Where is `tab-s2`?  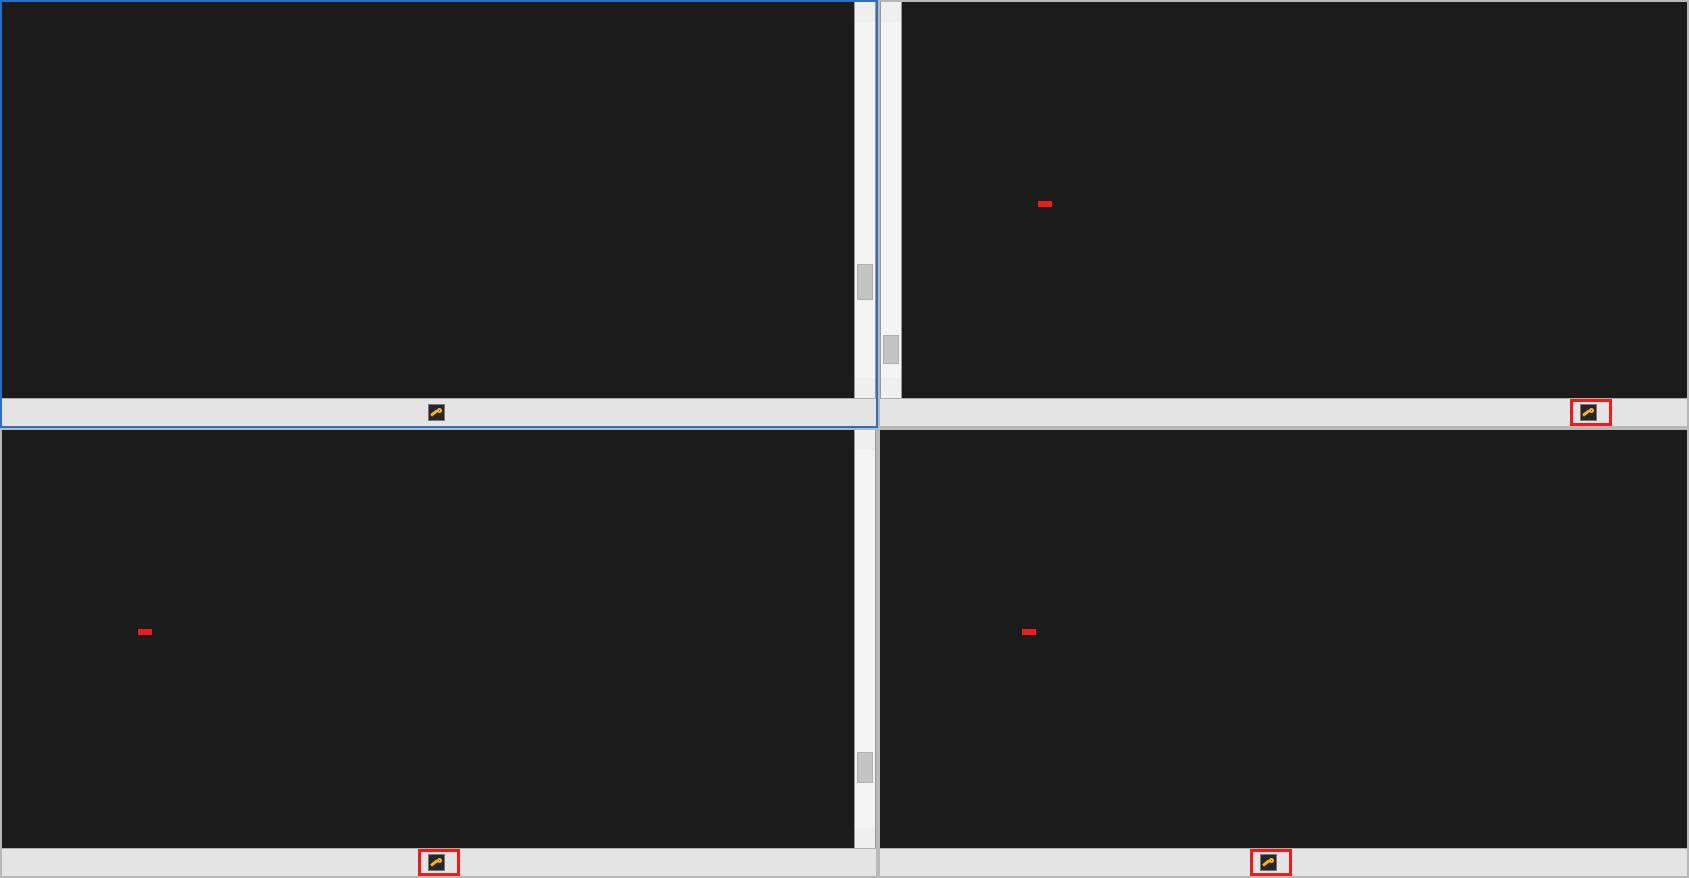 tab-s2 is located at coordinates (439, 862).